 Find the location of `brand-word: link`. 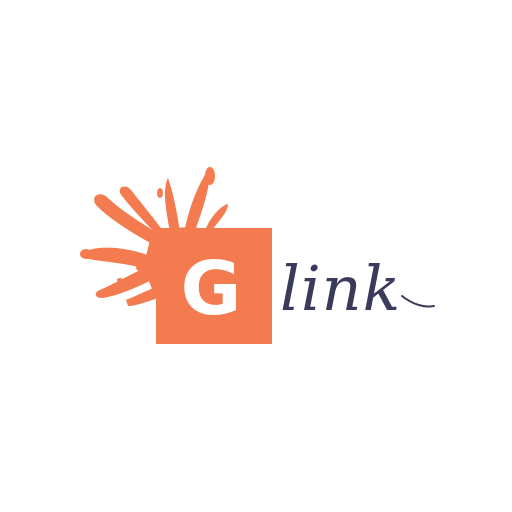

brand-word: link is located at coordinates (340, 288).